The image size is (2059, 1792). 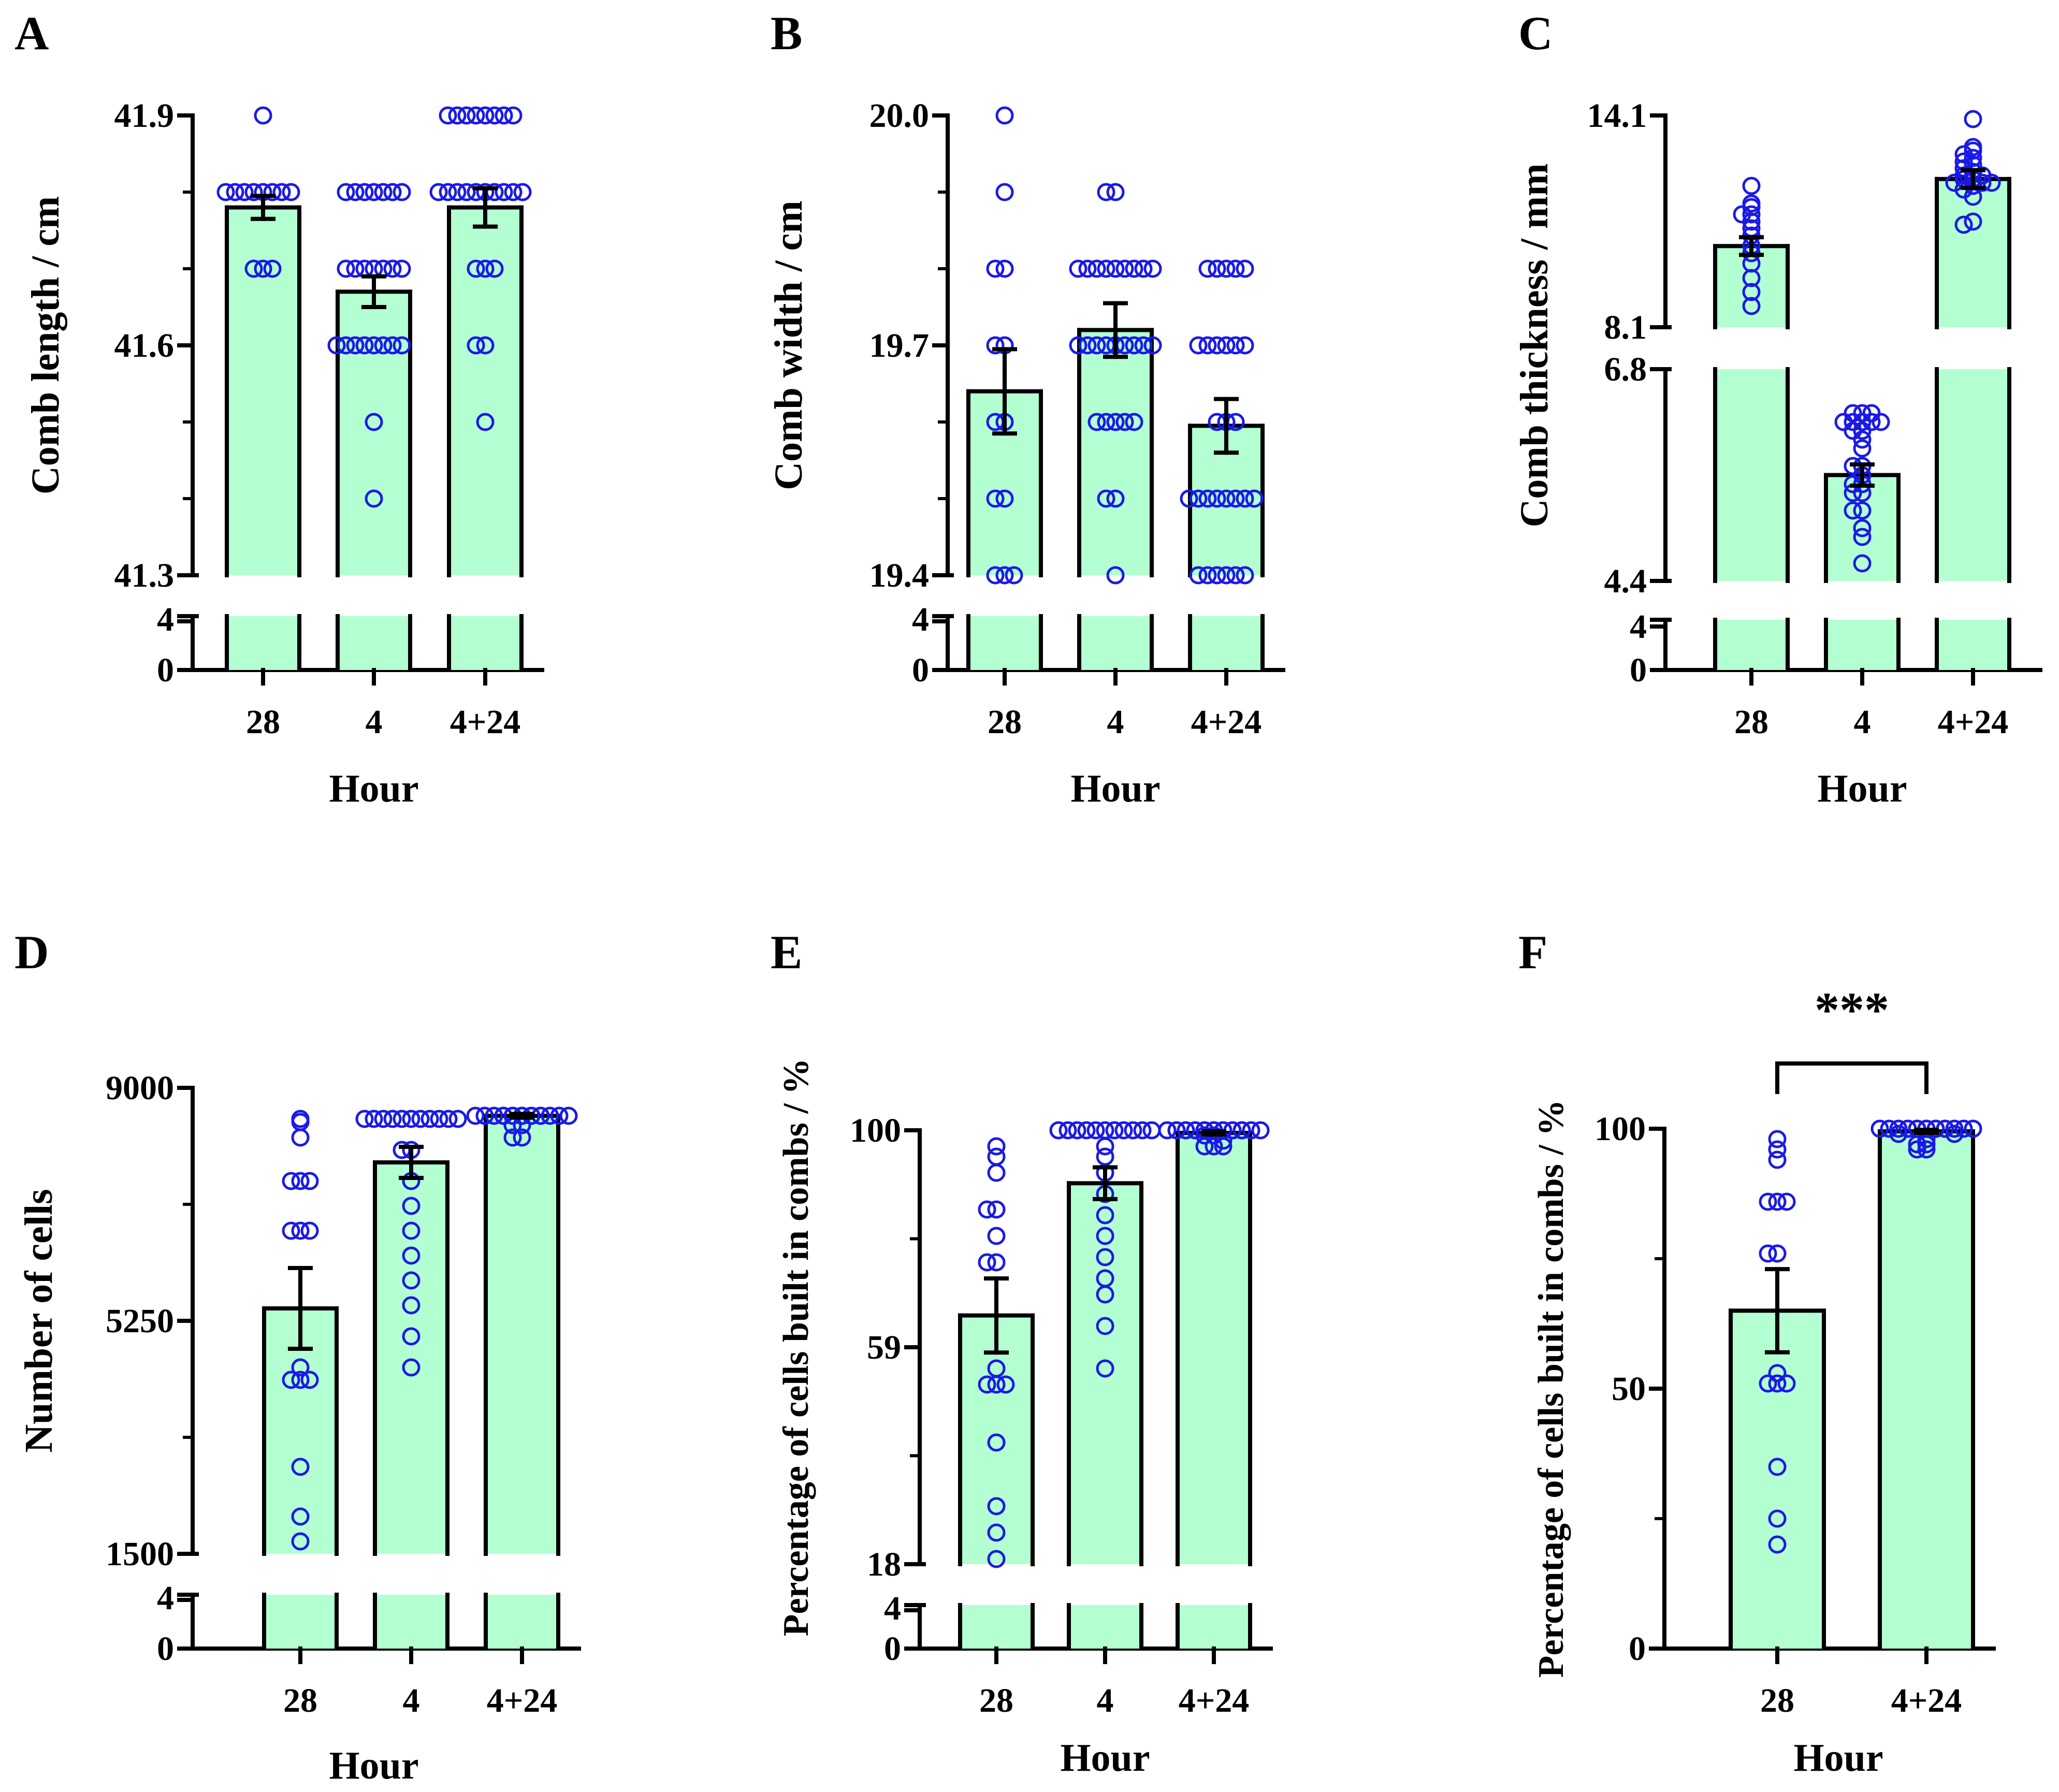 I want to click on panel-letter-e: E, so click(x=787, y=953).